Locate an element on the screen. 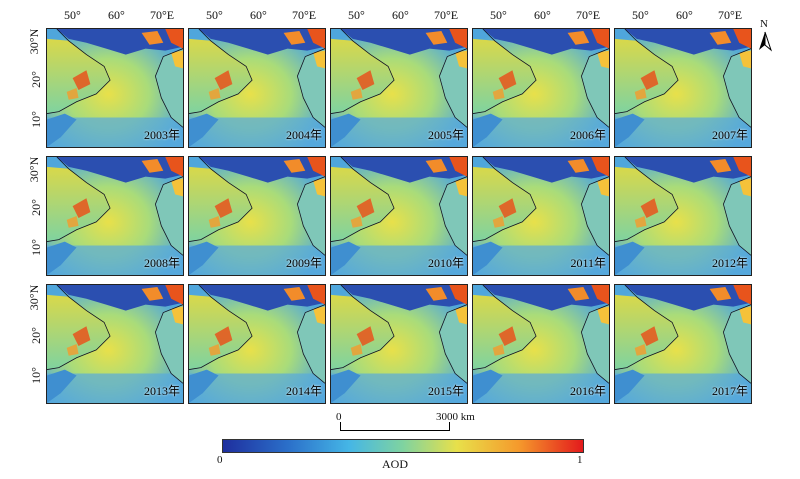 The height and width of the screenshot is (479, 800). scale-bar is located at coordinates (395, 426).